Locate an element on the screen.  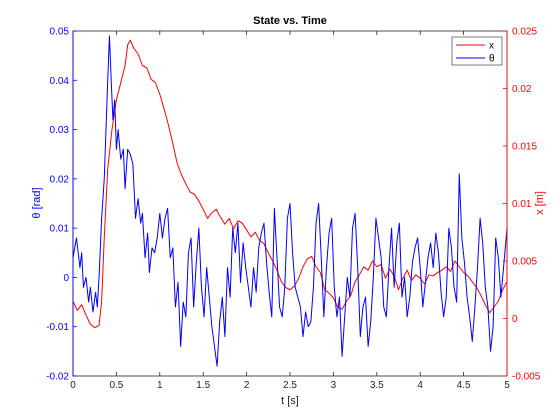
y-left-tick-label: -0.01 is located at coordinates (57, 327).